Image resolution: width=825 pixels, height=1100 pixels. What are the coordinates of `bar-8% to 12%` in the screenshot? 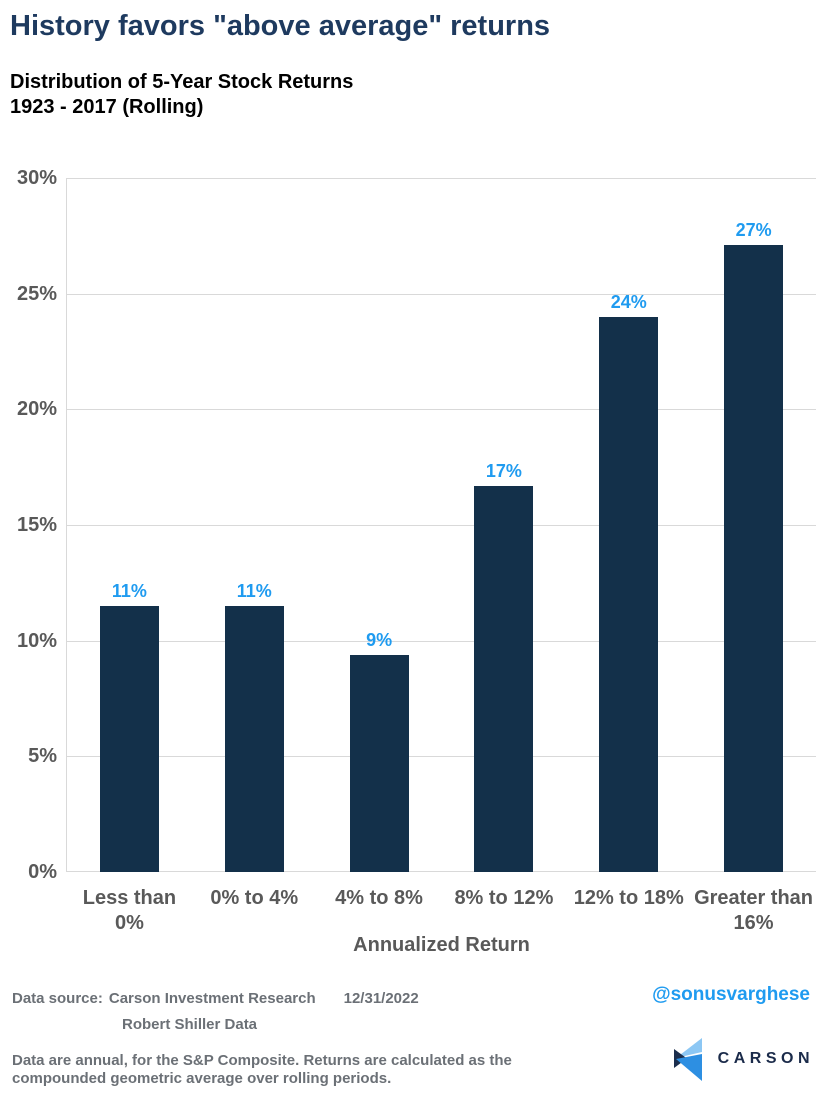 It's located at (504, 678).